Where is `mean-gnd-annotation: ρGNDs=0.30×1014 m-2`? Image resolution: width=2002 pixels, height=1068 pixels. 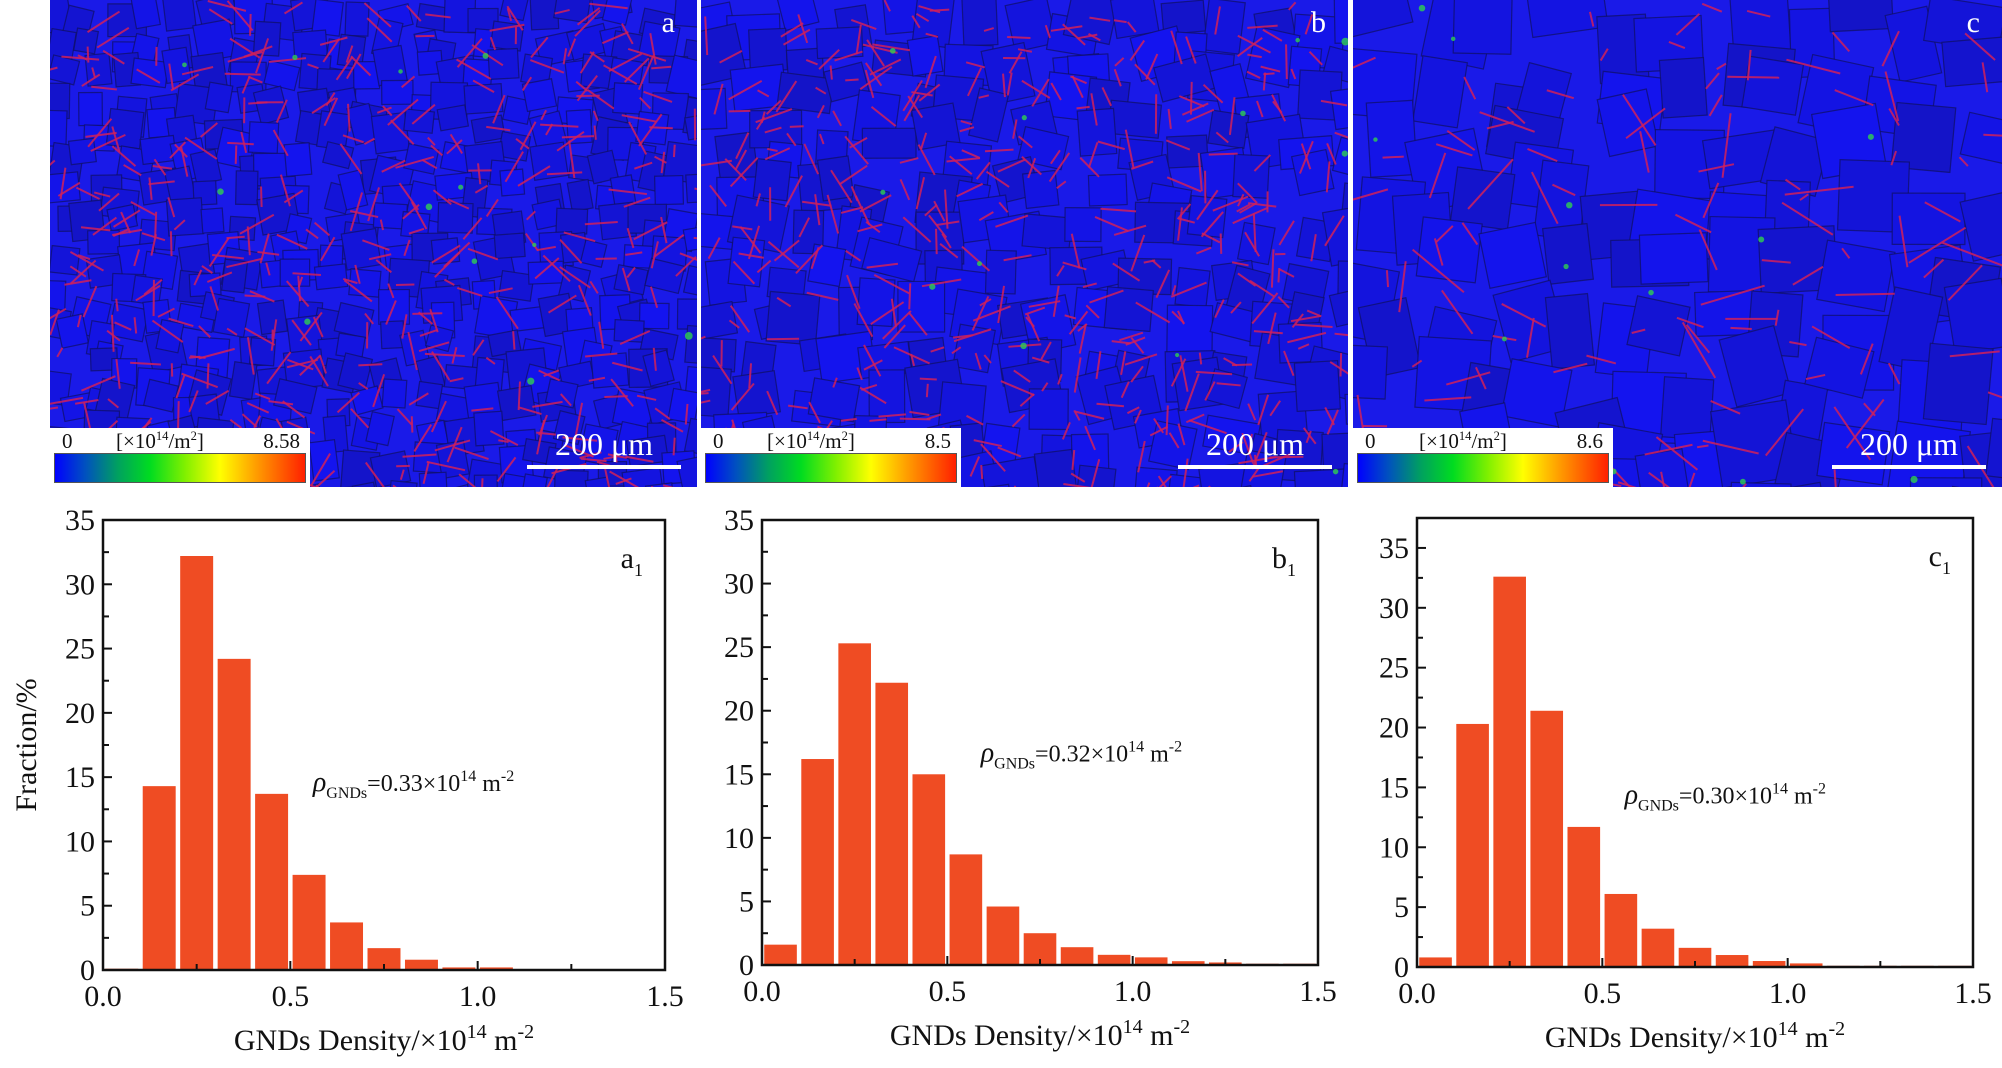
mean-gnd-annotation: ρGNDs=0.30×1014 m-2 is located at coordinates (1725, 796).